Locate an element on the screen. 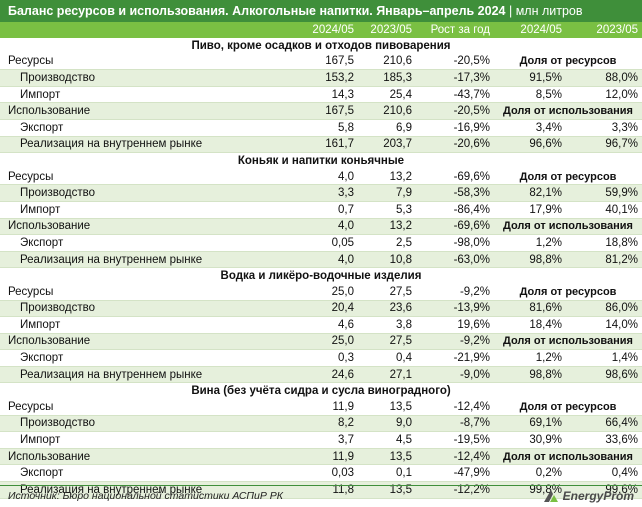  share-cell: 81,6% is located at coordinates (530, 309).